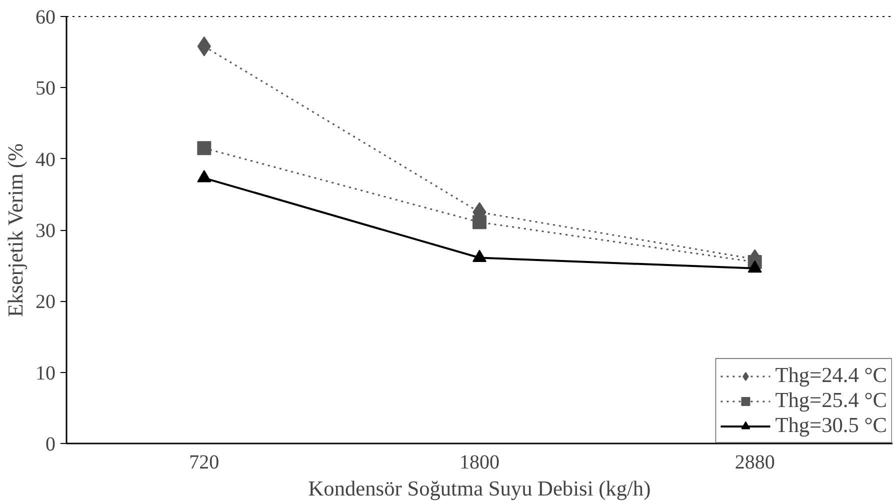 Image resolution: width=894 pixels, height=503 pixels. What do you see at coordinates (480, 463) in the screenshot?
I see `x-tick-label: 1800` at bounding box center [480, 463].